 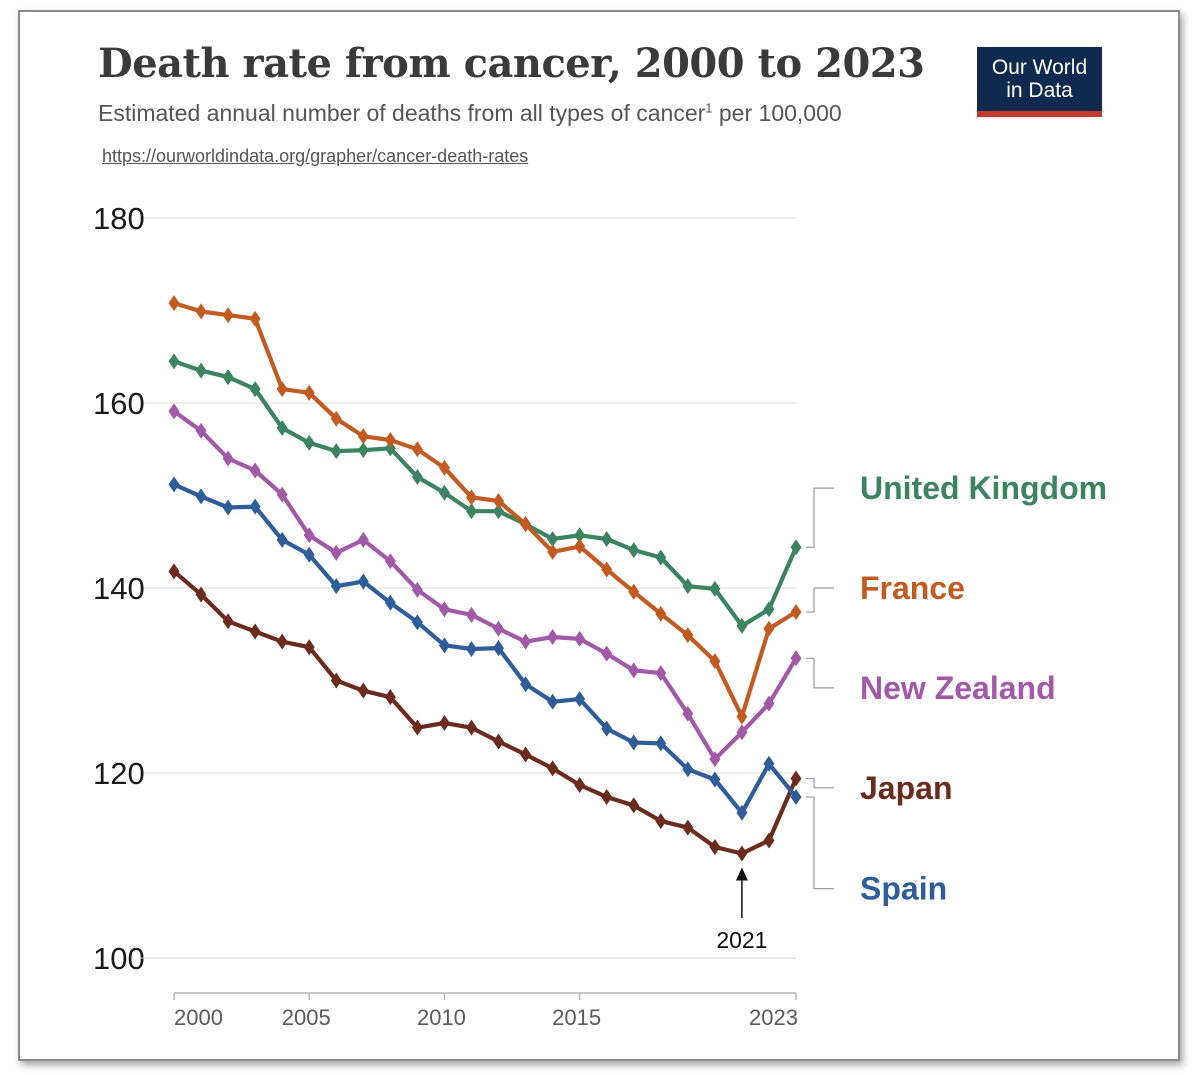 What do you see at coordinates (906, 788) in the screenshot?
I see `series-label-japan: Japan` at bounding box center [906, 788].